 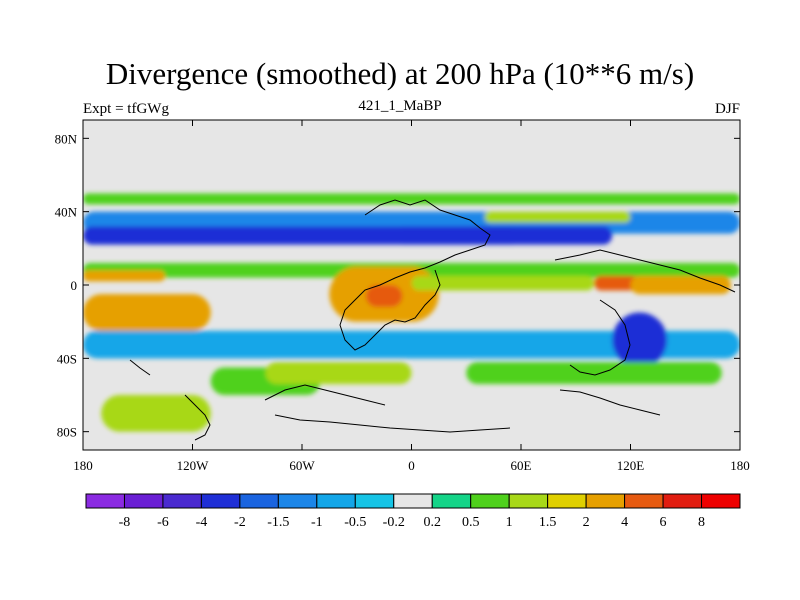 I want to click on colorbar-label: 0.2, so click(x=432, y=522).